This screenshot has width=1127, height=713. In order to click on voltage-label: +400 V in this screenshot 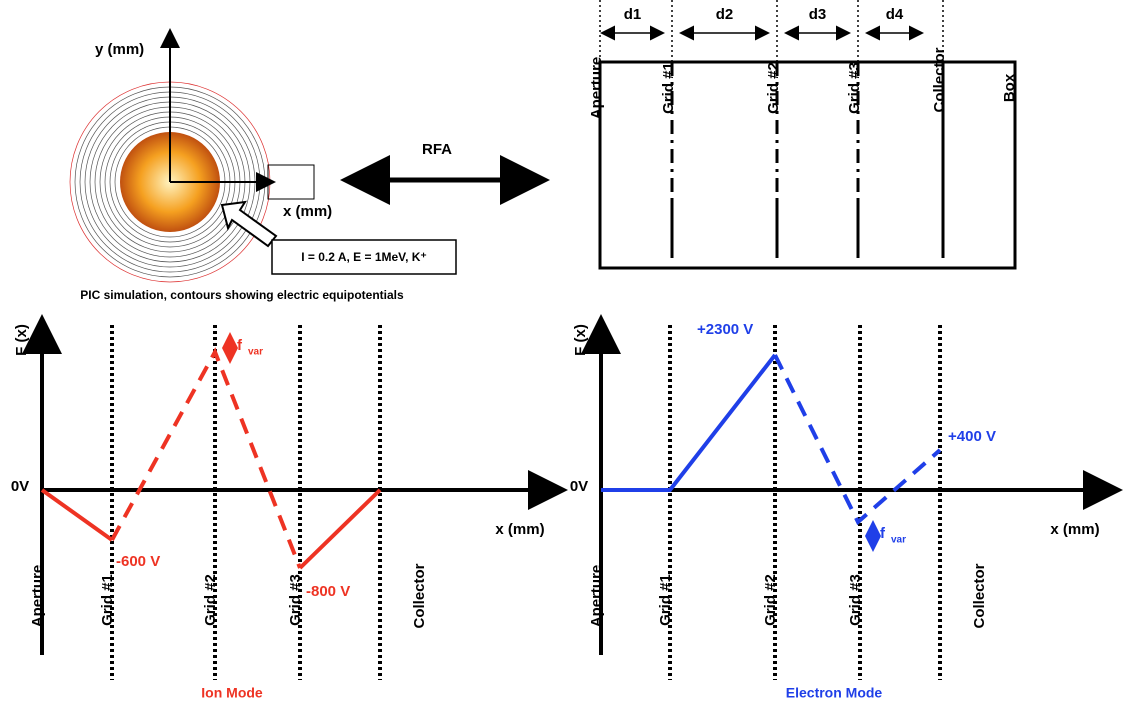, I will do `click(972, 436)`.